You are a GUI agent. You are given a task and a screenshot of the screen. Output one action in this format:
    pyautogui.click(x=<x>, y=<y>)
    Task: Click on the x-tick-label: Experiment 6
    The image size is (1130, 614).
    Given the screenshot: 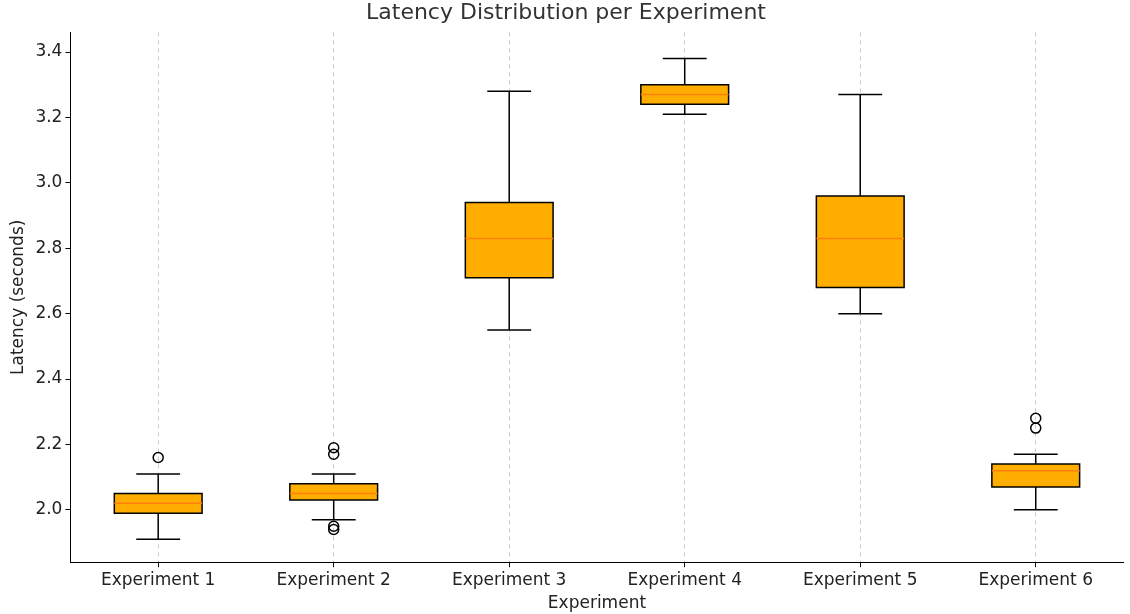 What is the action you would take?
    pyautogui.click(x=1035, y=578)
    